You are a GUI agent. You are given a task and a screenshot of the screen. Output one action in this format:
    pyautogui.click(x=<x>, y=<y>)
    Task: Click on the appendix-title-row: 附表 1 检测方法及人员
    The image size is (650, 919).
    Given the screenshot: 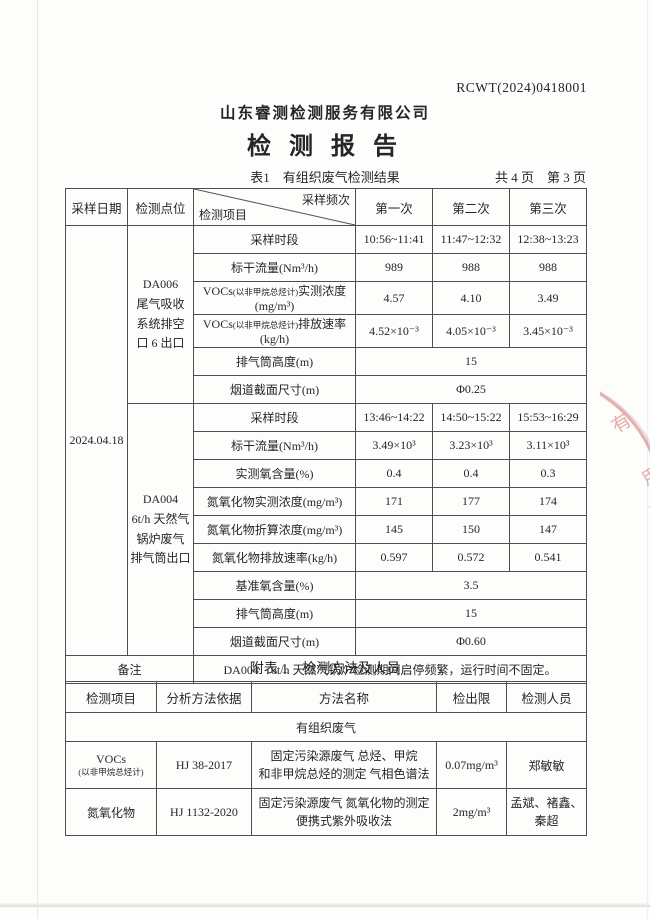 What is the action you would take?
    pyautogui.click(x=325, y=667)
    